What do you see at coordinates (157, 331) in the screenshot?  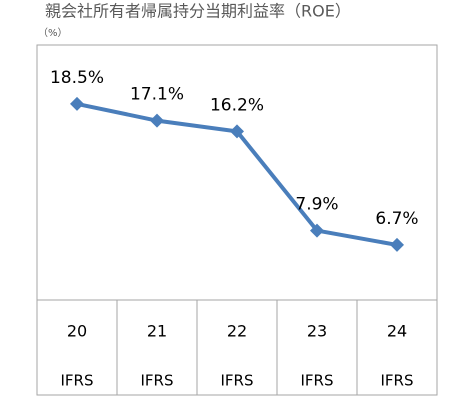 I see `x-tick-label: 21` at bounding box center [157, 331].